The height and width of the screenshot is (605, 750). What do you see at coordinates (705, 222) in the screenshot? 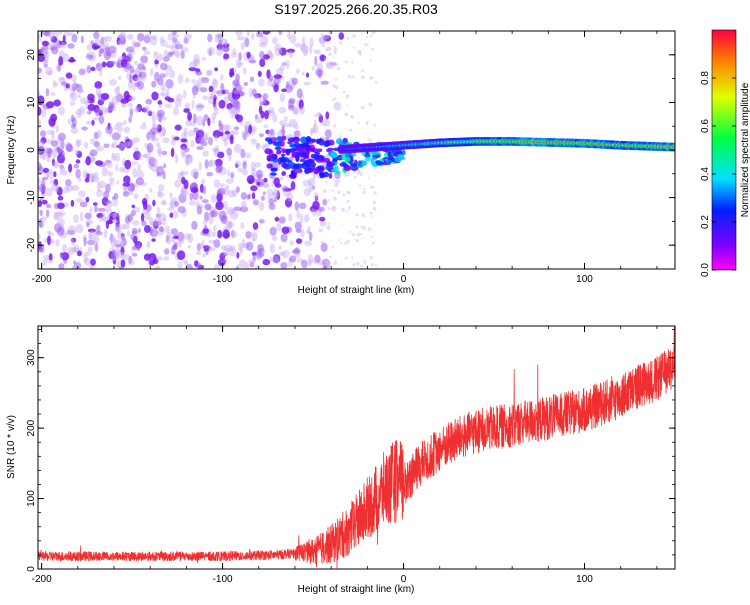
I see `colorbar-tick-label: 0.2` at bounding box center [705, 222].